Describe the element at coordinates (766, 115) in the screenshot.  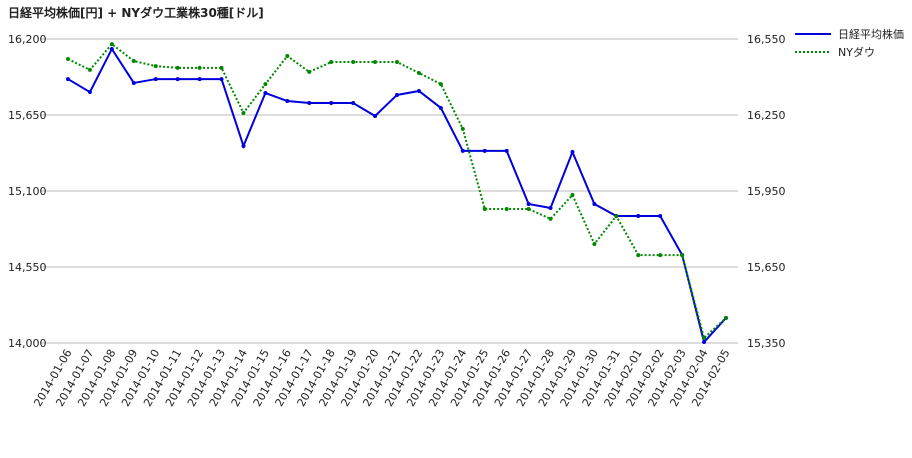
I see `y2-tick-label: 16,250` at that location.